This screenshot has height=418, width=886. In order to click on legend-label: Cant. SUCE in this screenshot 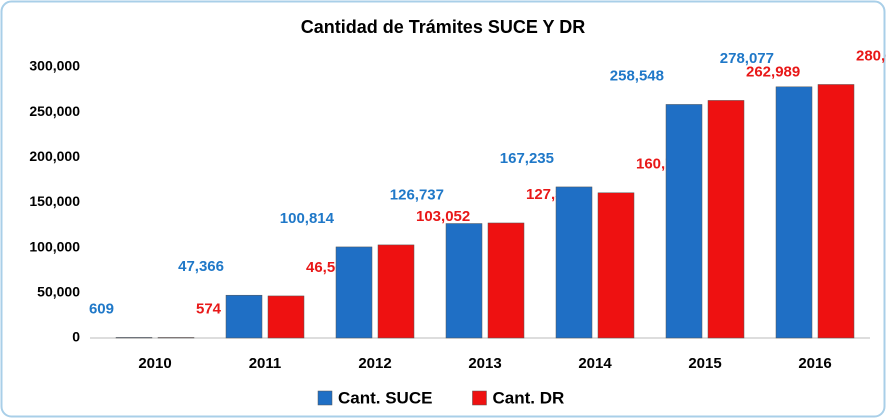, I will do `click(385, 397)`.